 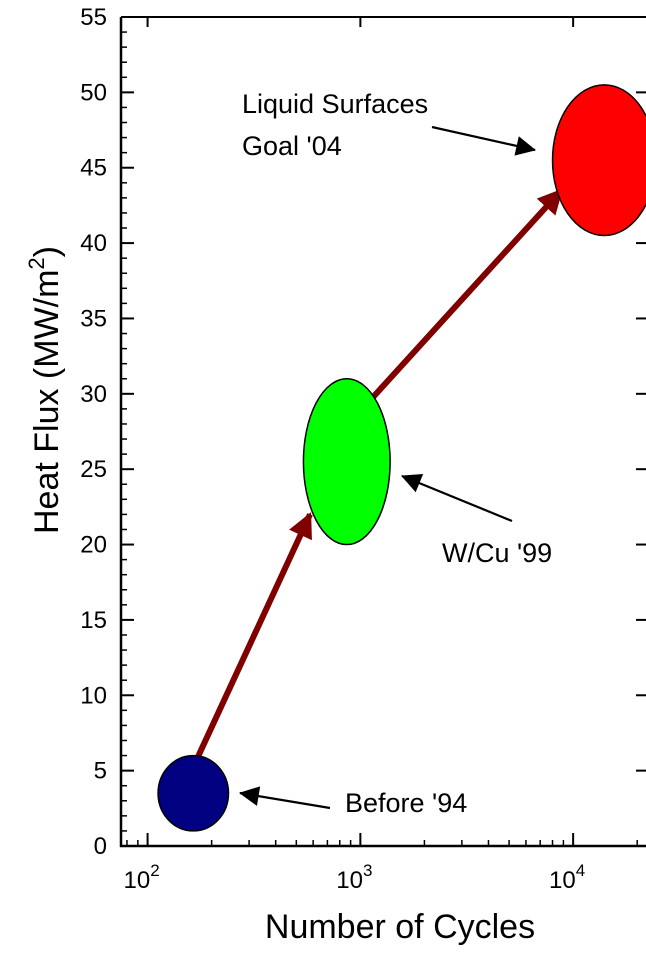 I want to click on y-tick-label: 45, so click(x=93, y=168).